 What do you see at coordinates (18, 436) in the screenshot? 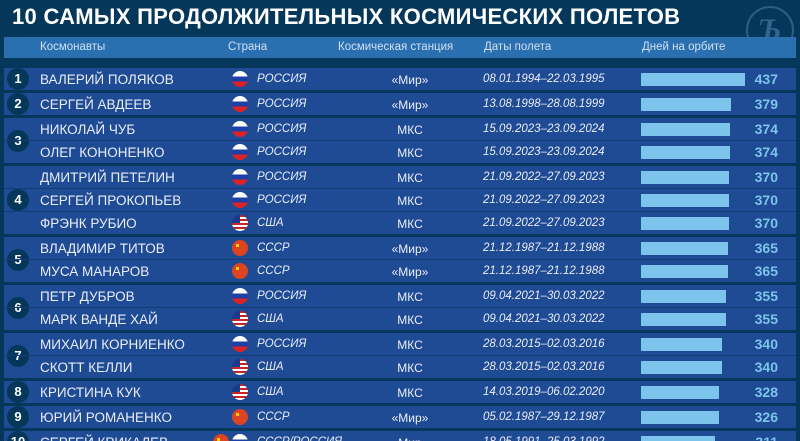
I see `rank-badge: 10` at bounding box center [18, 436].